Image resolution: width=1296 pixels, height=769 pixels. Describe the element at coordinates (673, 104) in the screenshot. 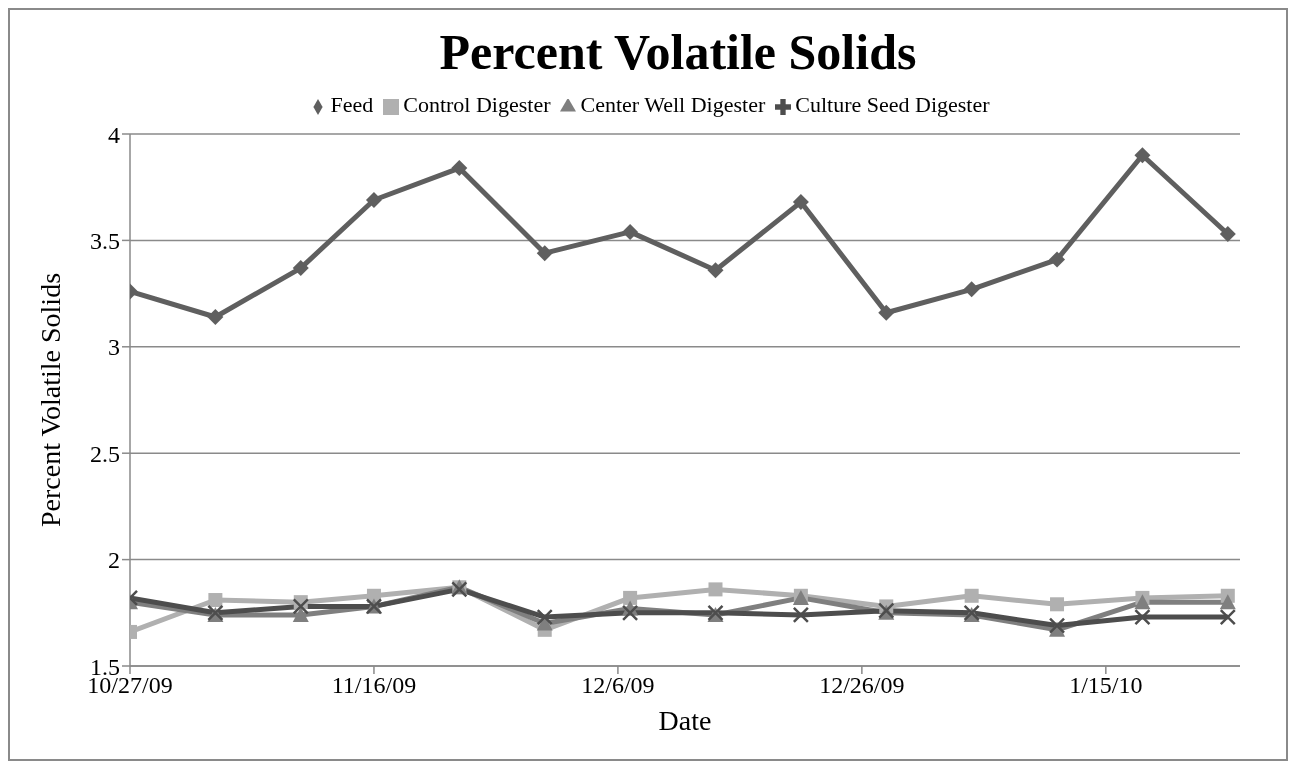

I see `legend-label: Center Well Digester` at that location.